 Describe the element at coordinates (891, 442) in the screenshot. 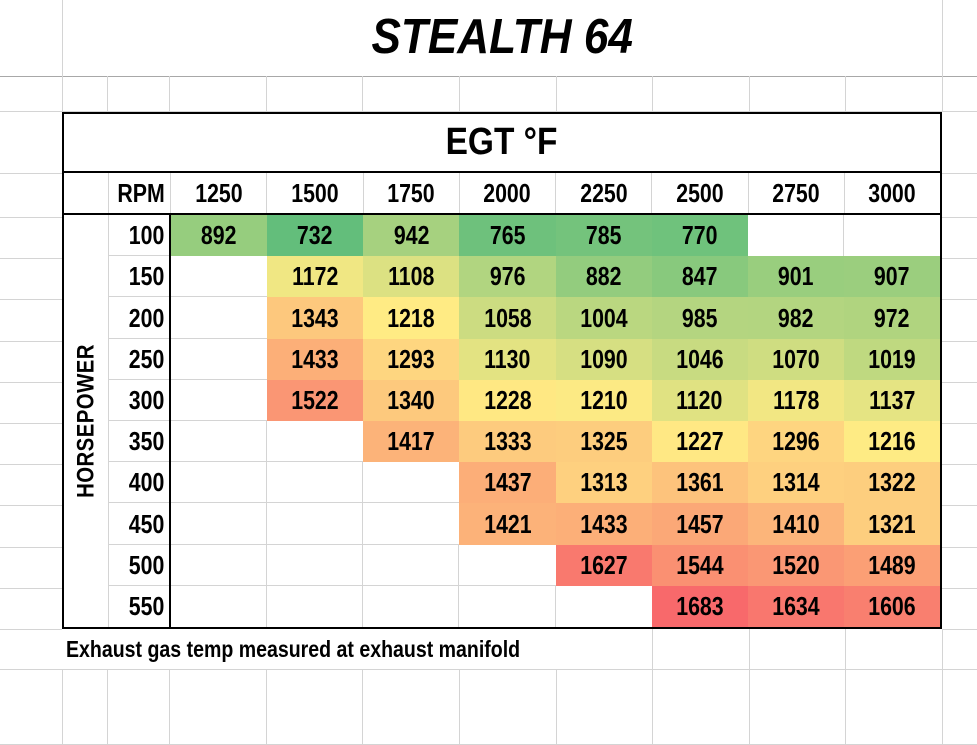

I see `egt-cell: 1216` at that location.